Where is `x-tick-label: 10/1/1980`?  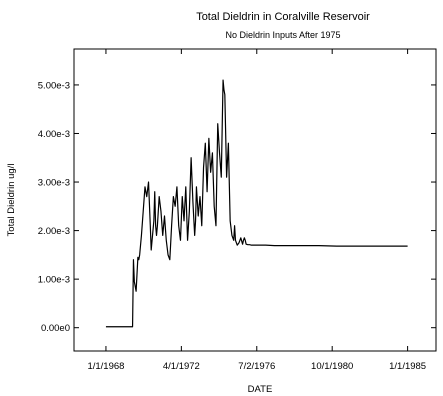
x-tick-label: 10/1/1980 is located at coordinates (332, 366).